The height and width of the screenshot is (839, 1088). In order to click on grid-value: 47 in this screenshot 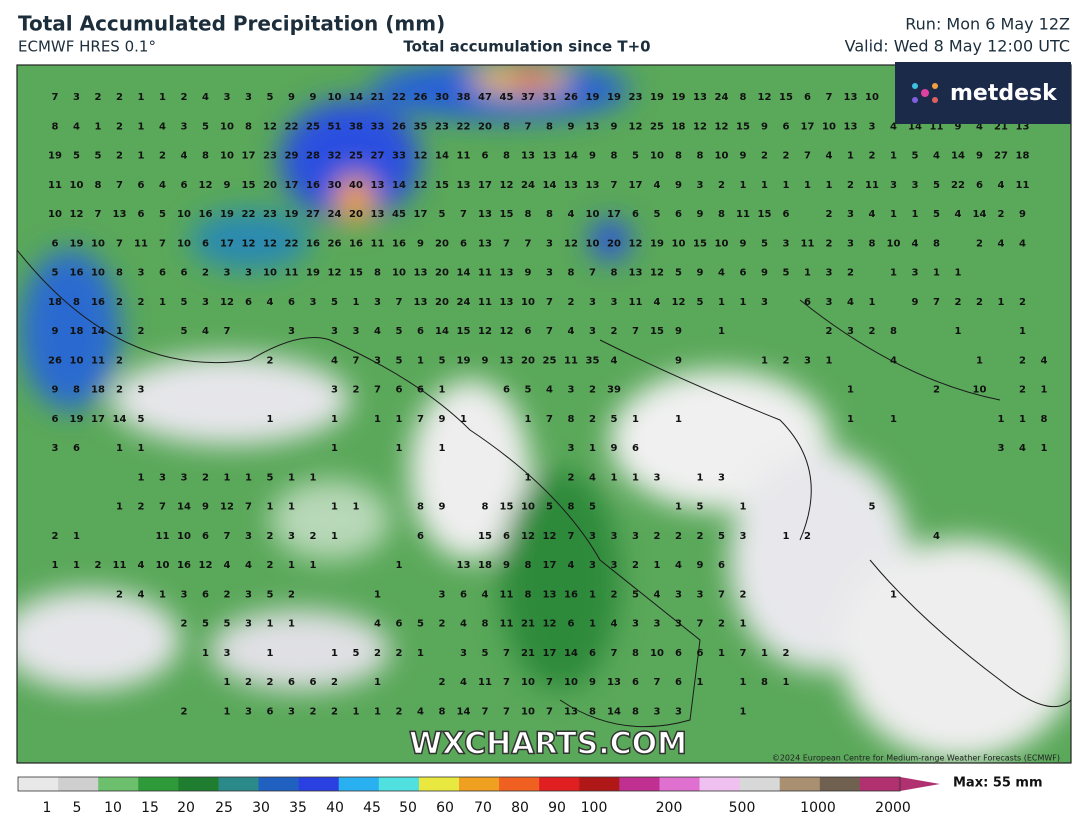, I will do `click(485, 97)`.